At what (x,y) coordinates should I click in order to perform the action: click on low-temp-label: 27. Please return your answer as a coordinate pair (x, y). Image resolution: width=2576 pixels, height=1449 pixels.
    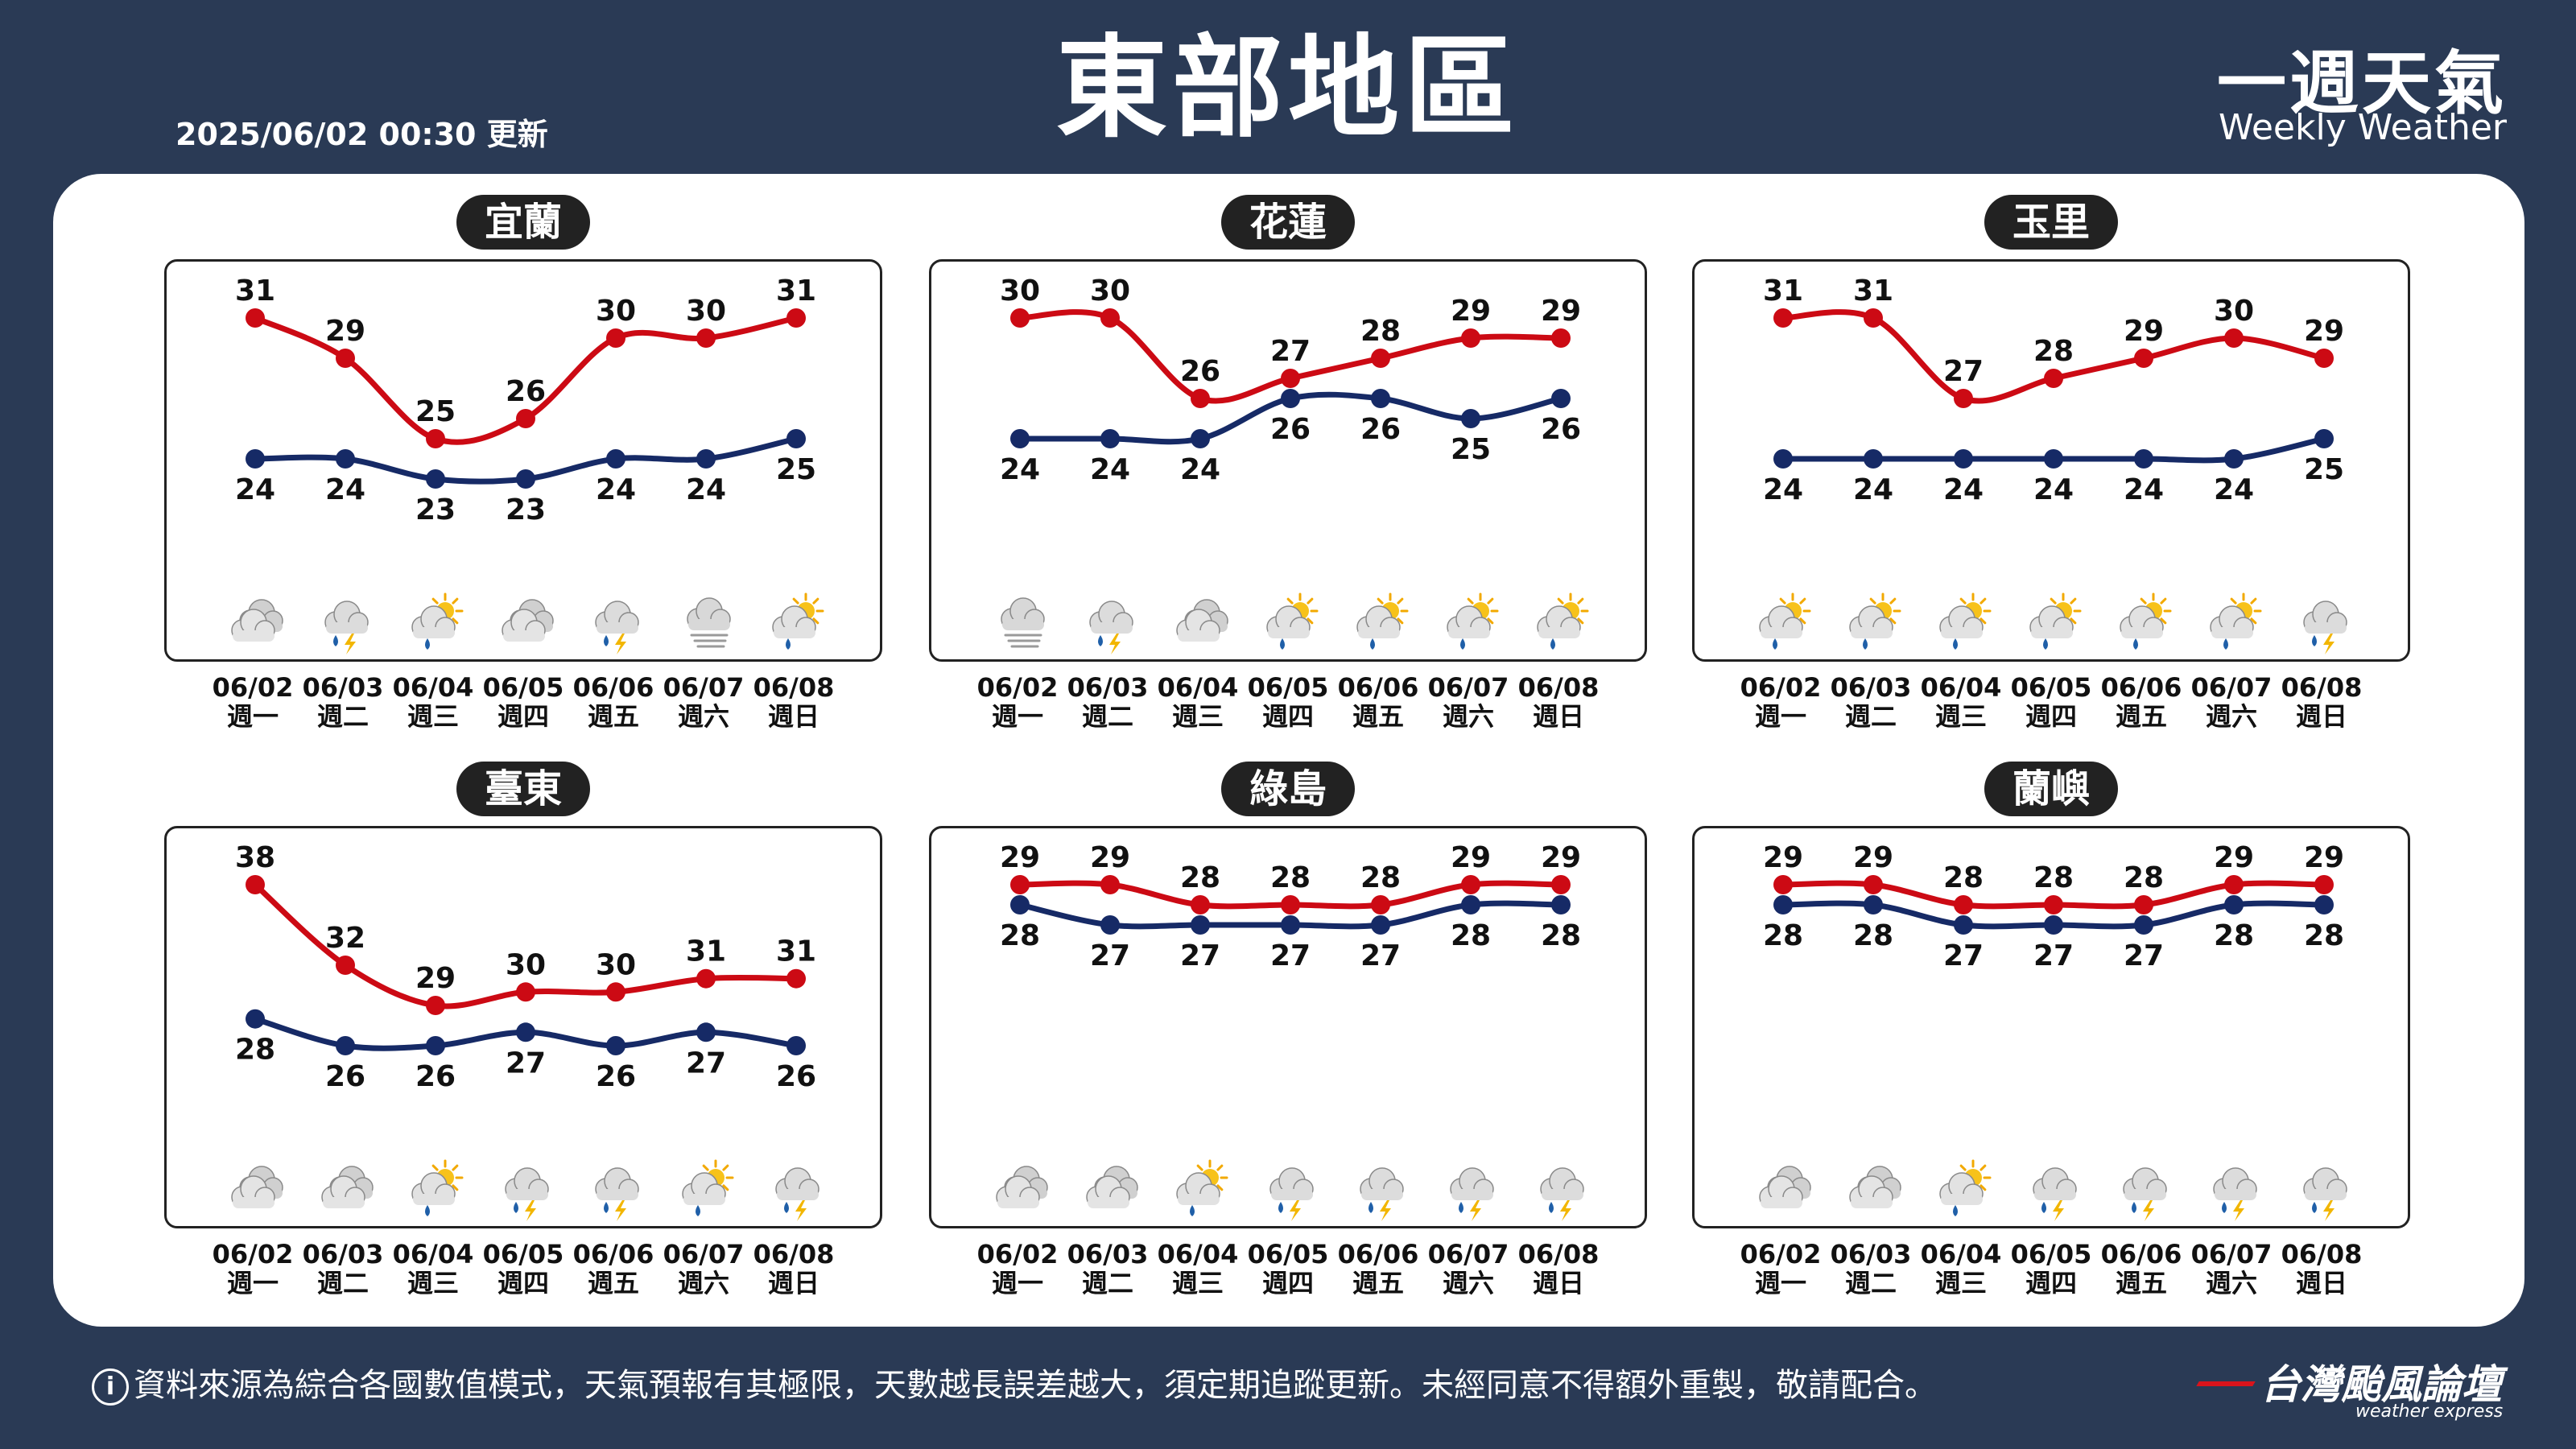
    Looking at the image, I should click on (1110, 955).